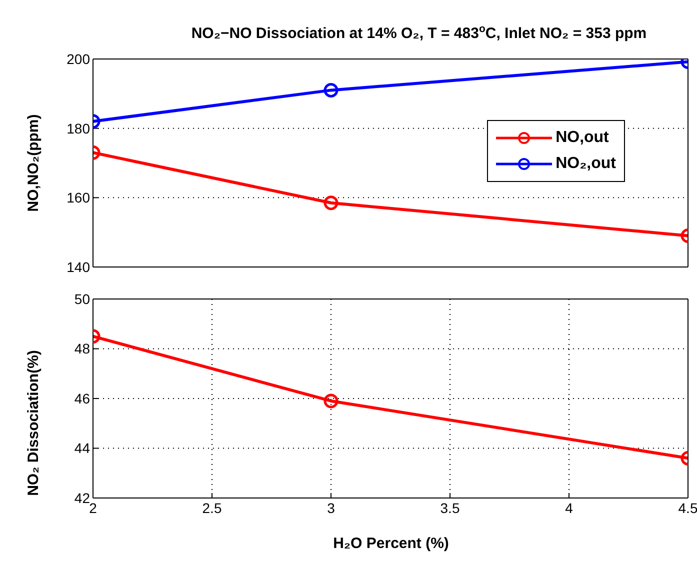 The height and width of the screenshot is (574, 697). I want to click on x-tick-label: 2.5, so click(212, 508).